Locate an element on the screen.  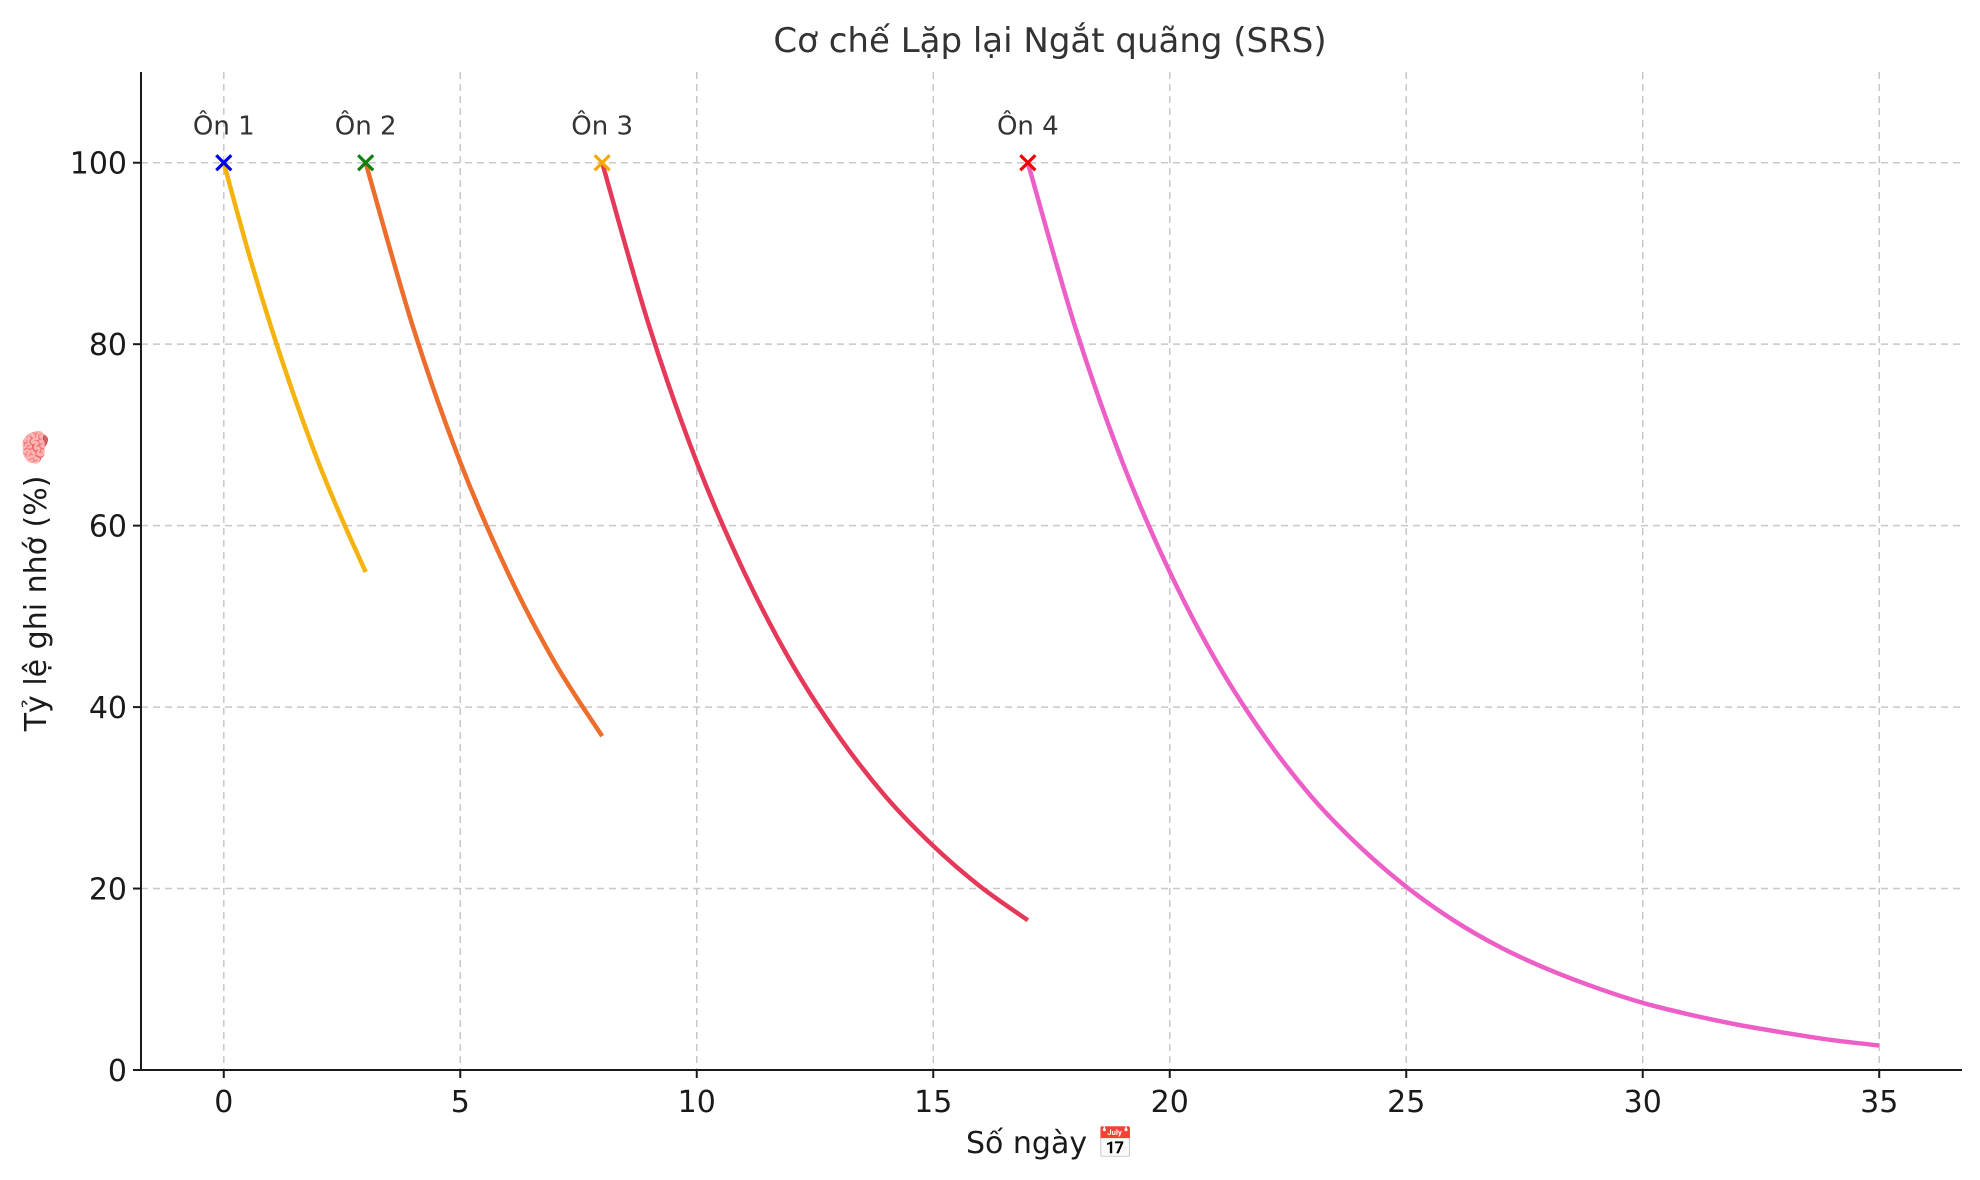
x-tick-label: 30 is located at coordinates (1643, 1102).